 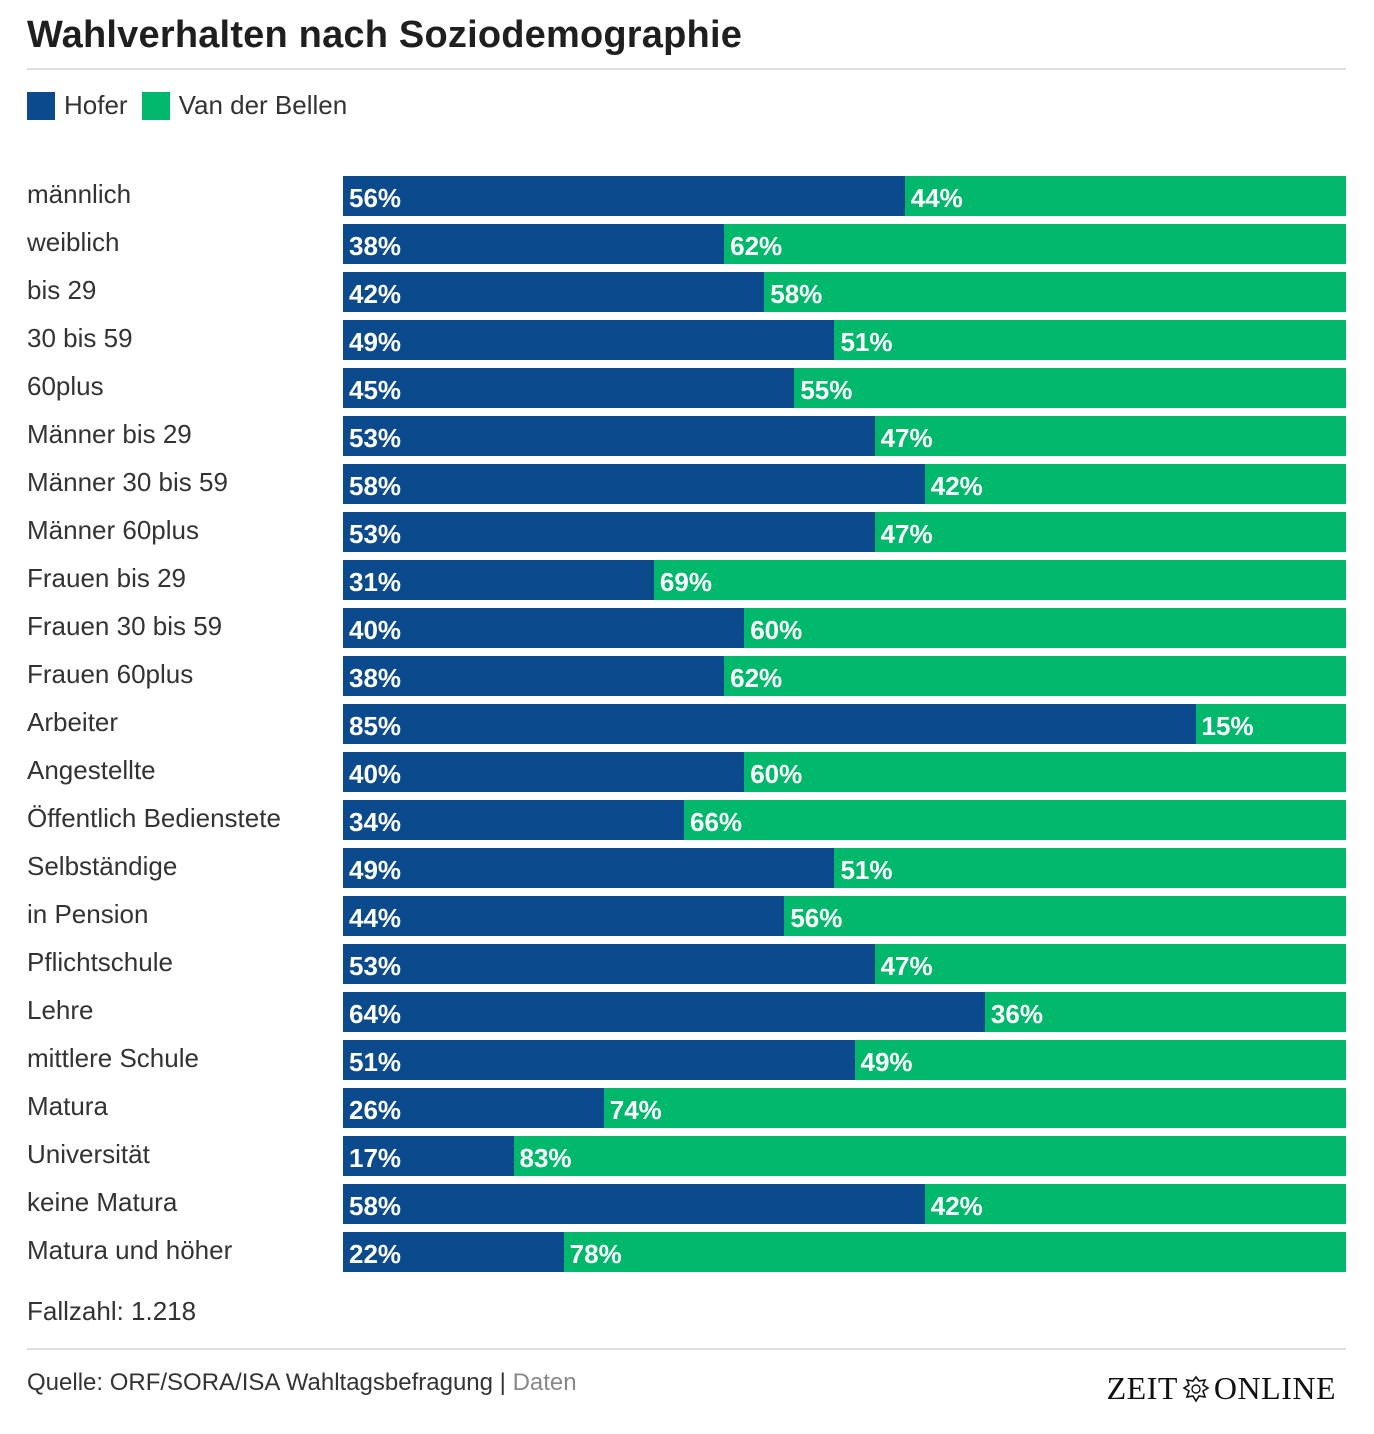 What do you see at coordinates (769, 724) in the screenshot?
I see `bar-segment-hofer: 85%` at bounding box center [769, 724].